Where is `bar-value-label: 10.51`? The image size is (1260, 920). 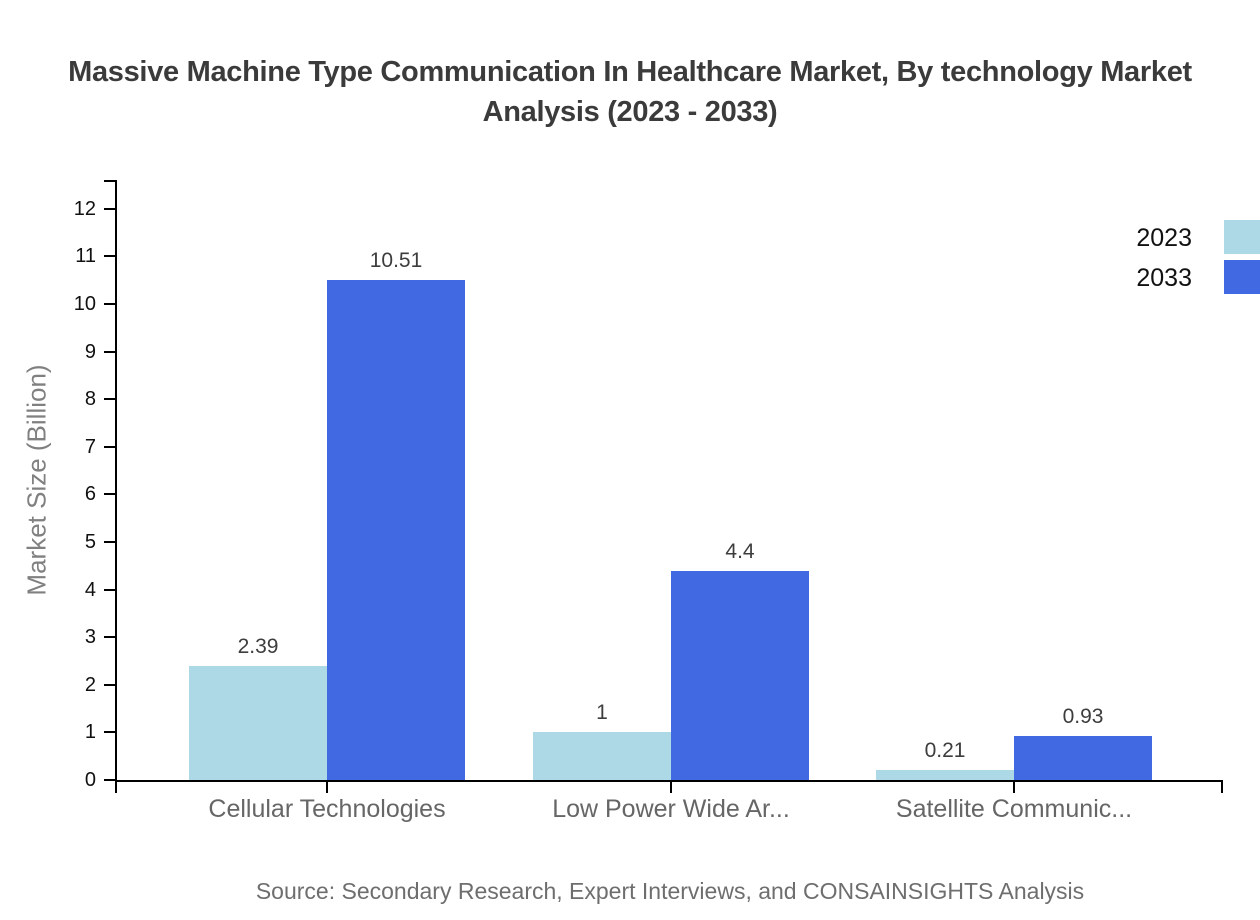
bar-value-label: 10.51 is located at coordinates (396, 260).